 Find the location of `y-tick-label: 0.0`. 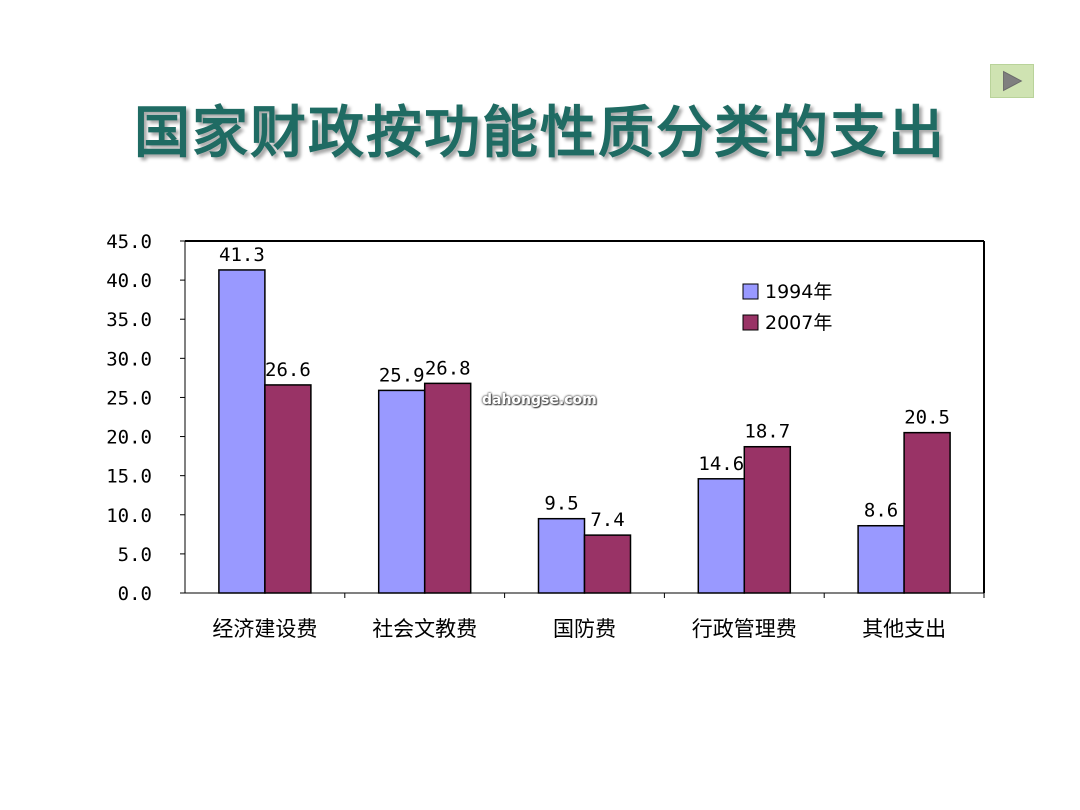

y-tick-label: 0.0 is located at coordinates (135, 594).